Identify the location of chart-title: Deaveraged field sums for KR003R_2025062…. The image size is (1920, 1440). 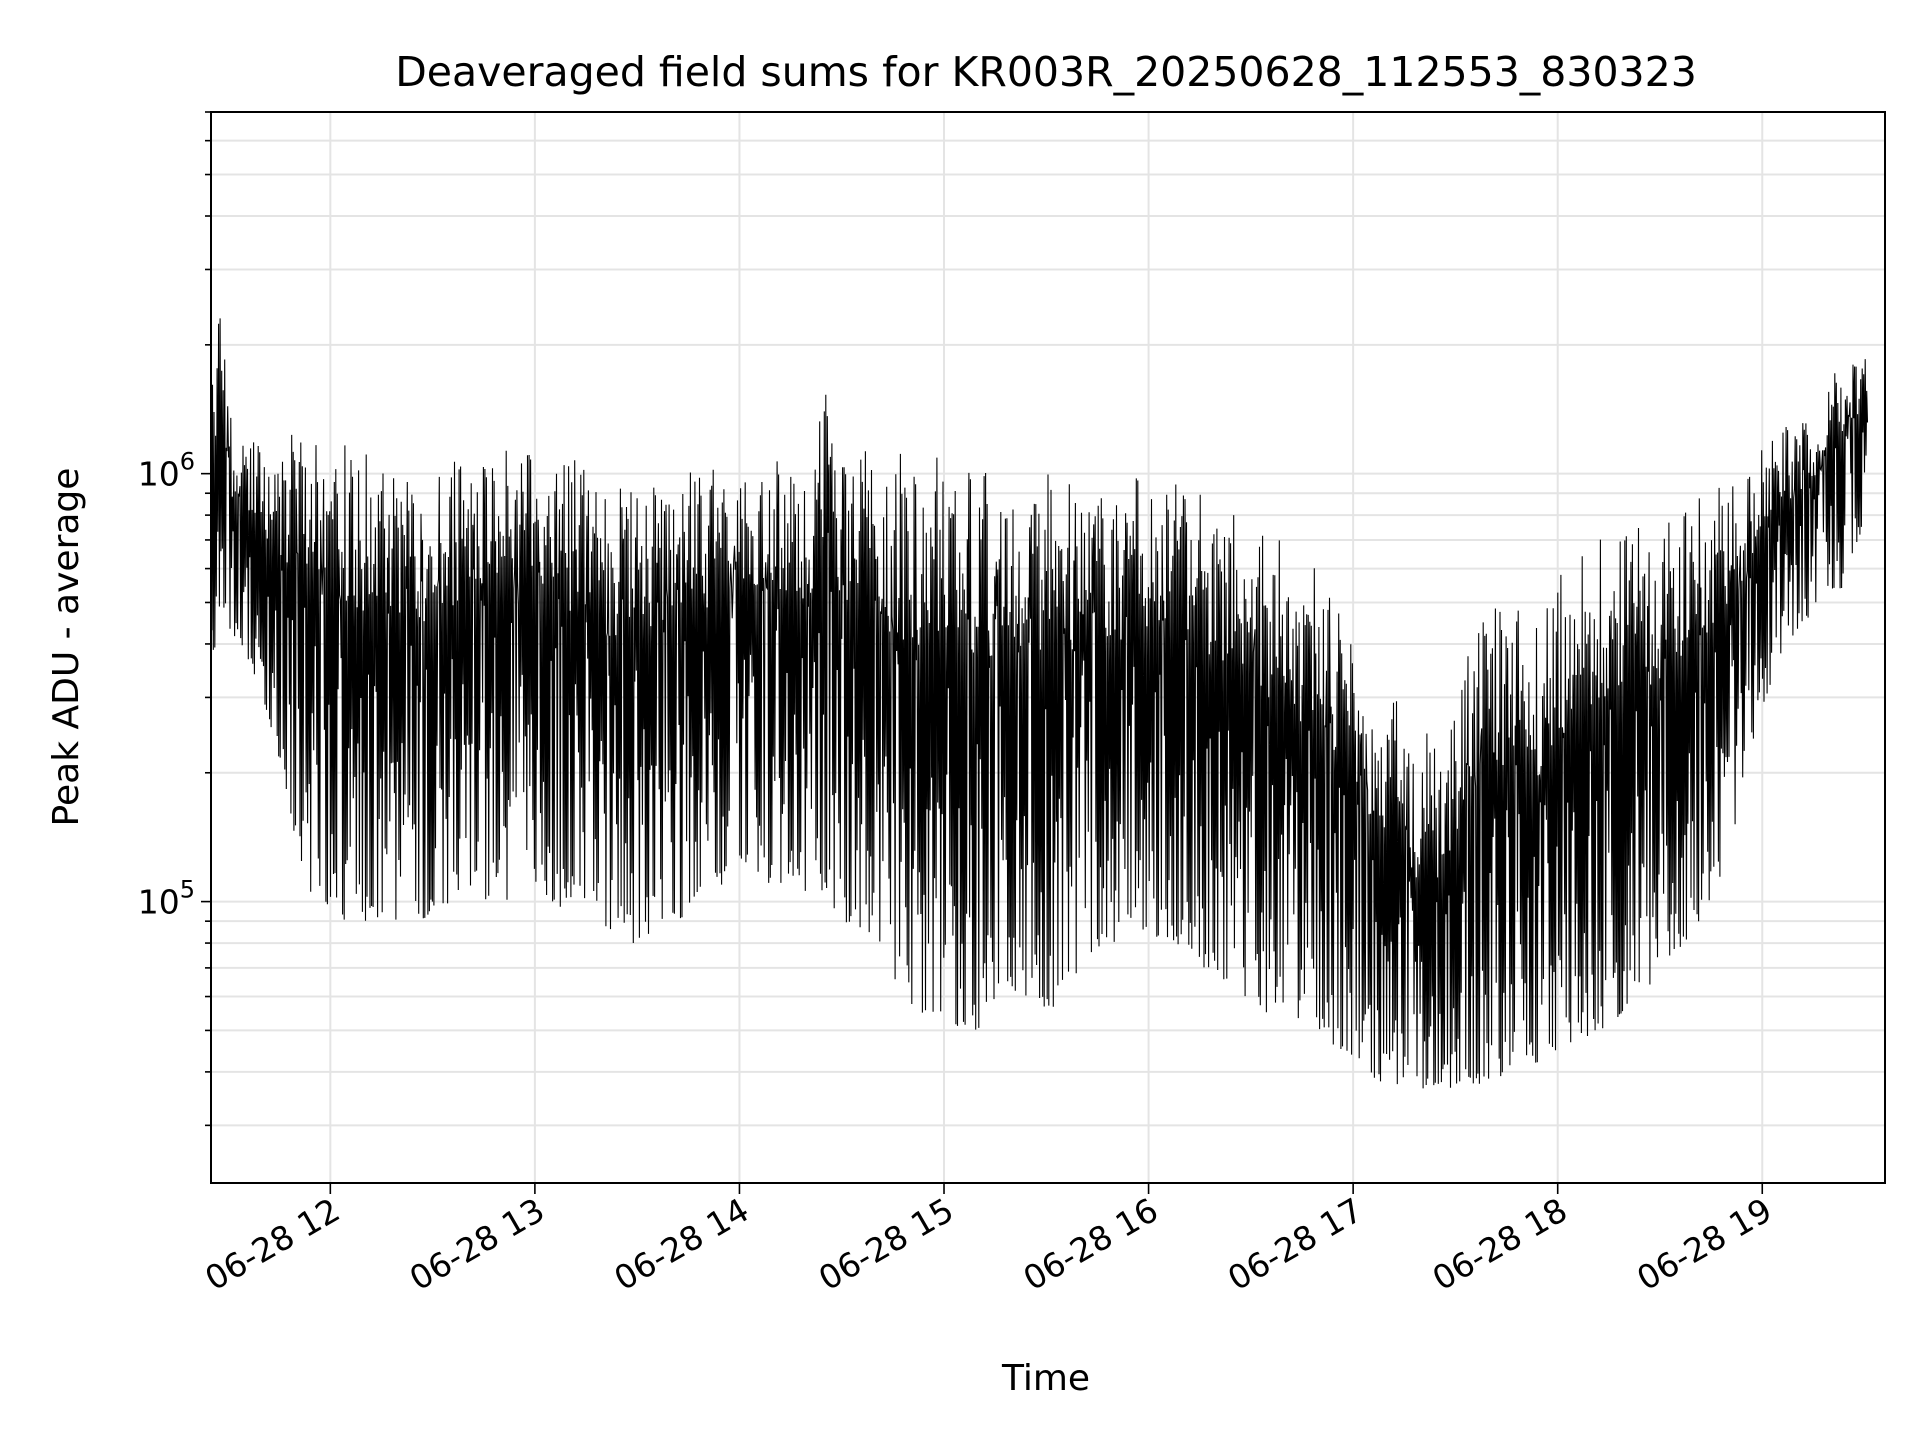
(1046, 72).